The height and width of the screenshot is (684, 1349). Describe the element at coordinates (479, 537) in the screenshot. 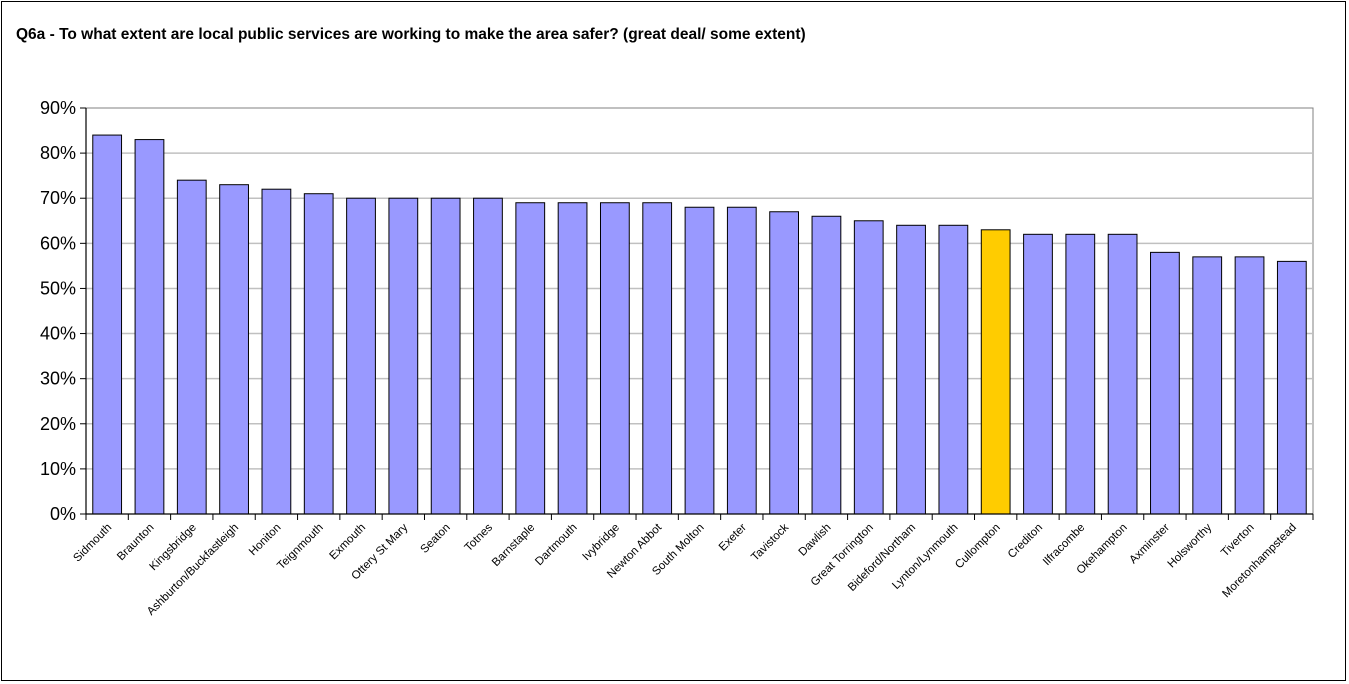

I see `x-tick-label: Totnes` at that location.